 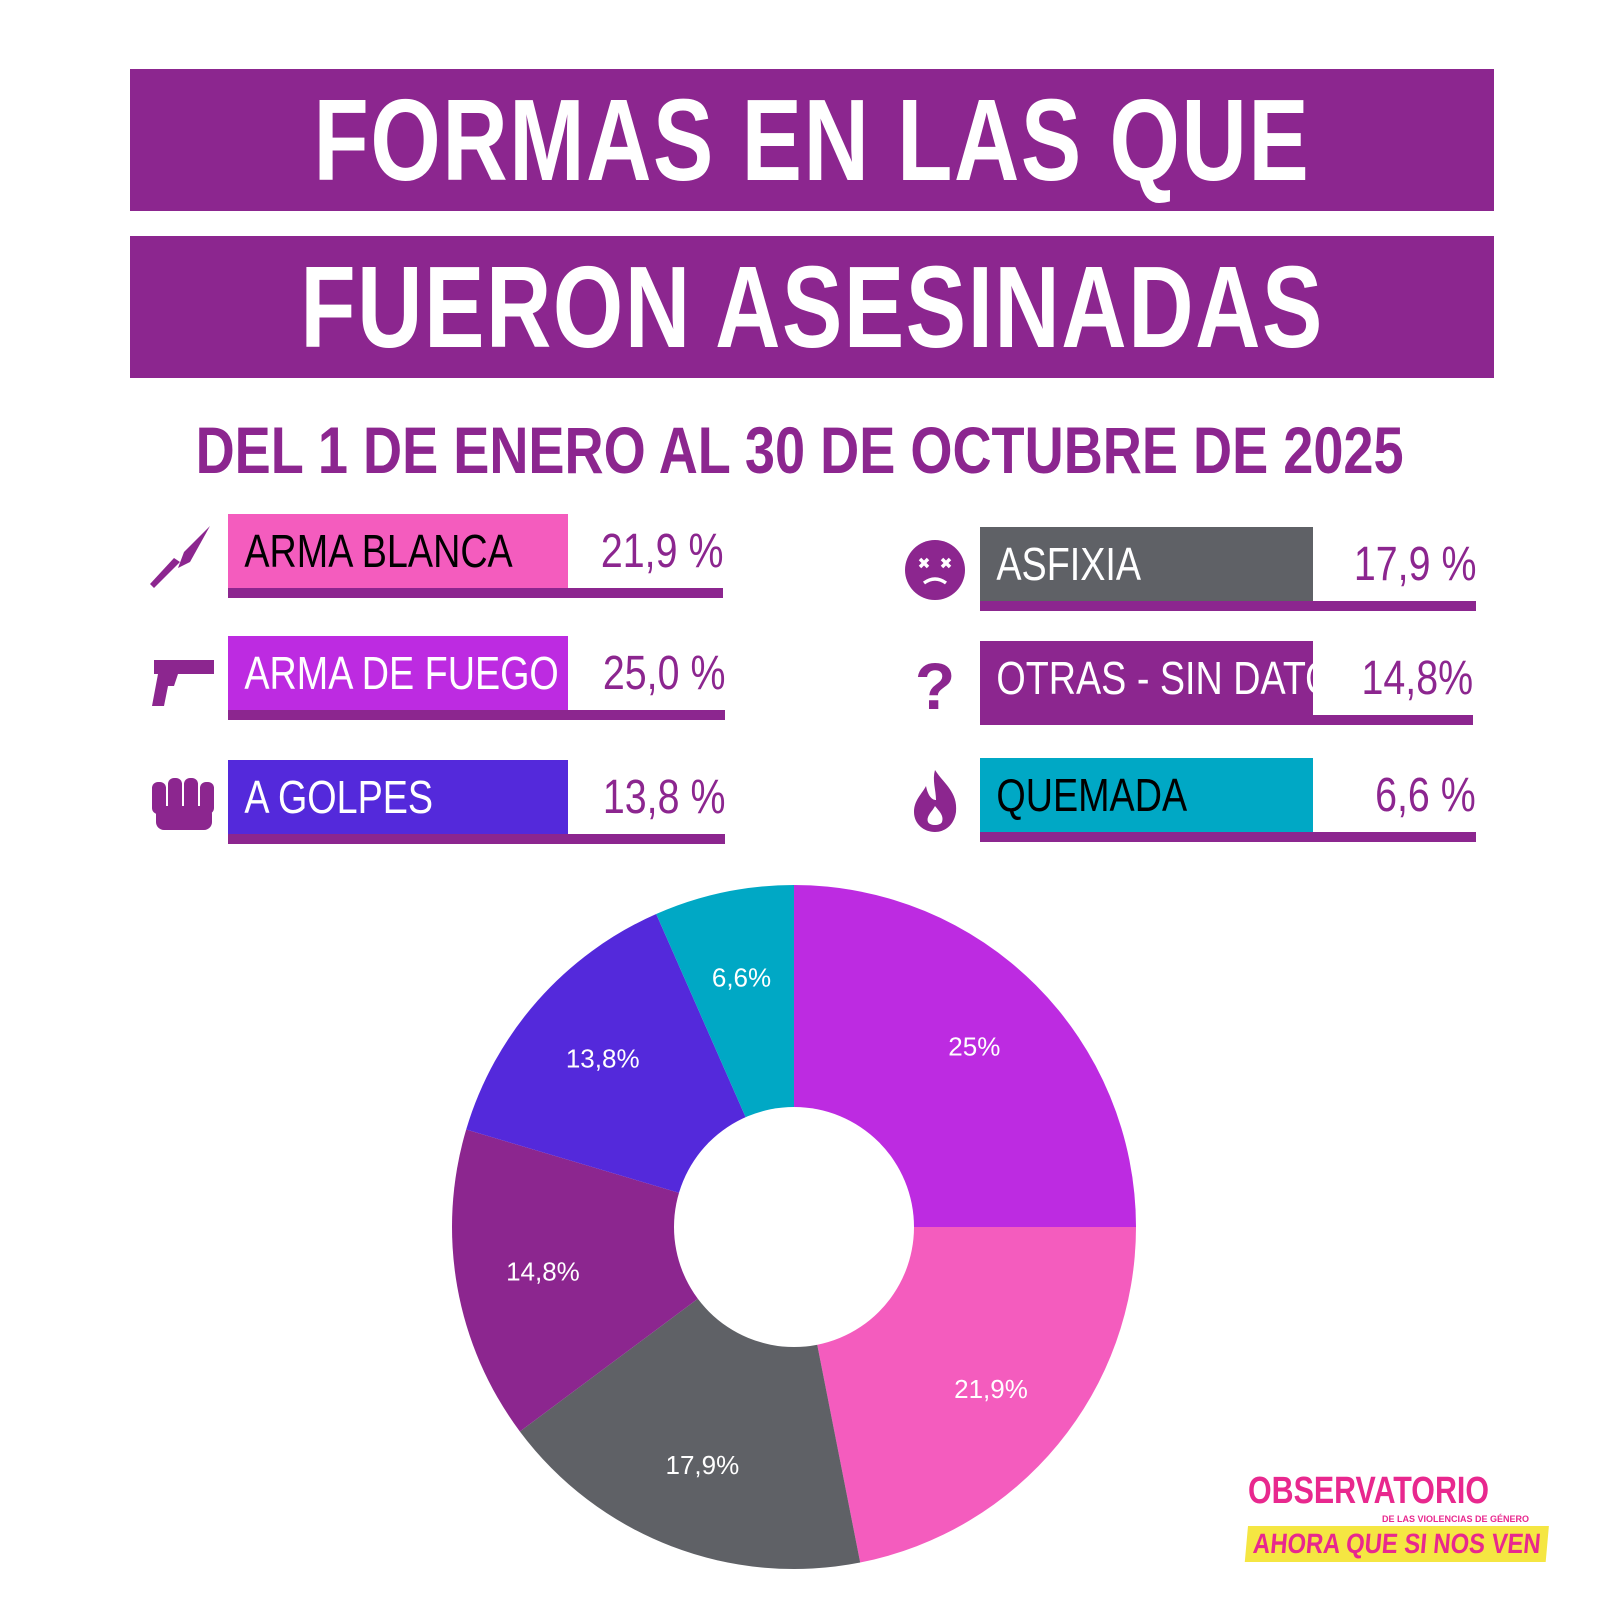 I want to click on legend-box: OTRAS - SIN DATOS, so click(x=1170, y=678).